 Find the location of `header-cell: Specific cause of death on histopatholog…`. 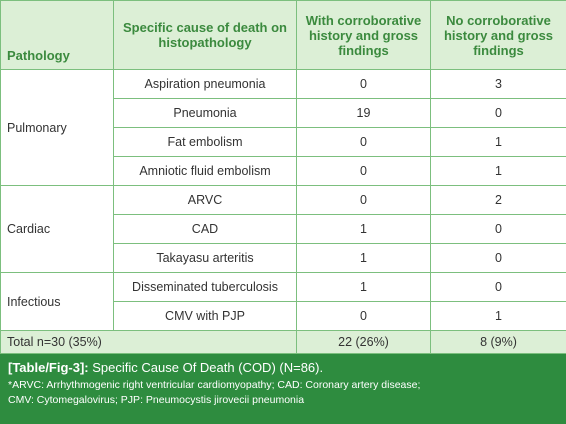

header-cell: Specific cause of death on histopatholog… is located at coordinates (205, 35).